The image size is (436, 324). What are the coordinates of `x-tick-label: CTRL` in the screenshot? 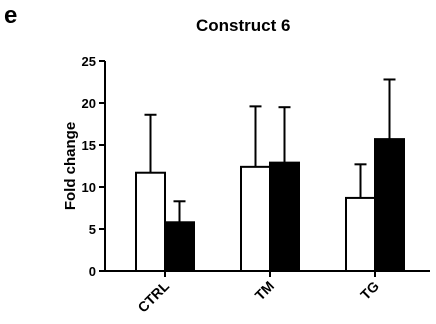 It's located at (153, 296).